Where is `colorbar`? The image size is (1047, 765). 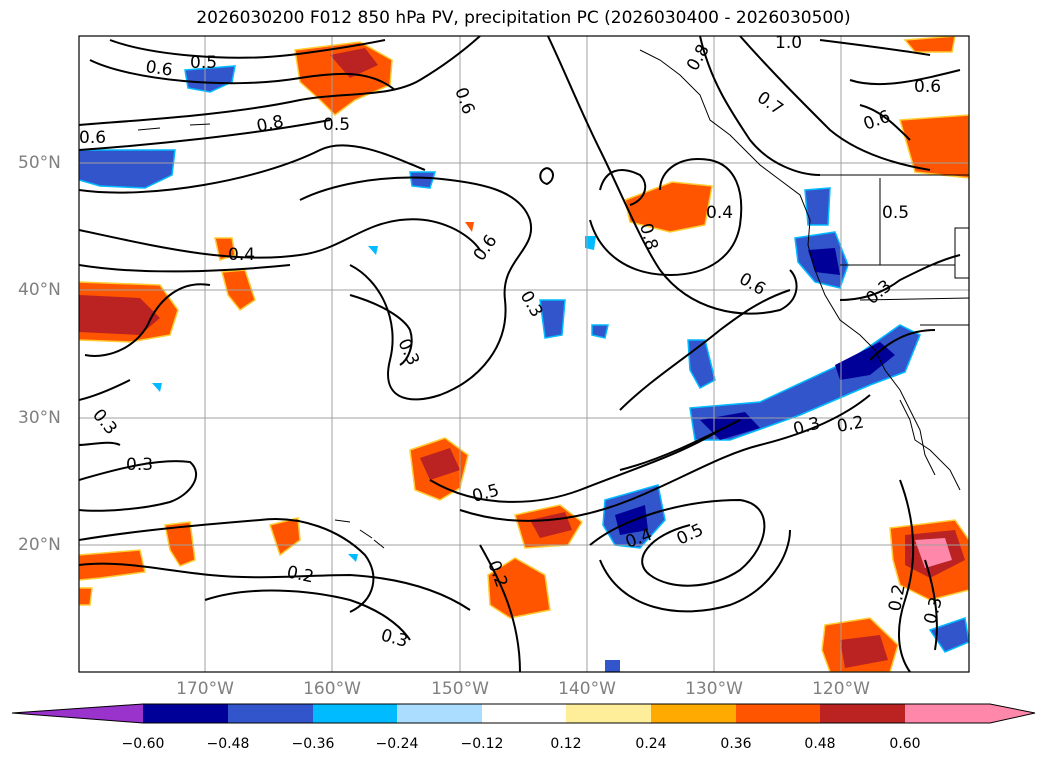 colorbar is located at coordinates (523, 713).